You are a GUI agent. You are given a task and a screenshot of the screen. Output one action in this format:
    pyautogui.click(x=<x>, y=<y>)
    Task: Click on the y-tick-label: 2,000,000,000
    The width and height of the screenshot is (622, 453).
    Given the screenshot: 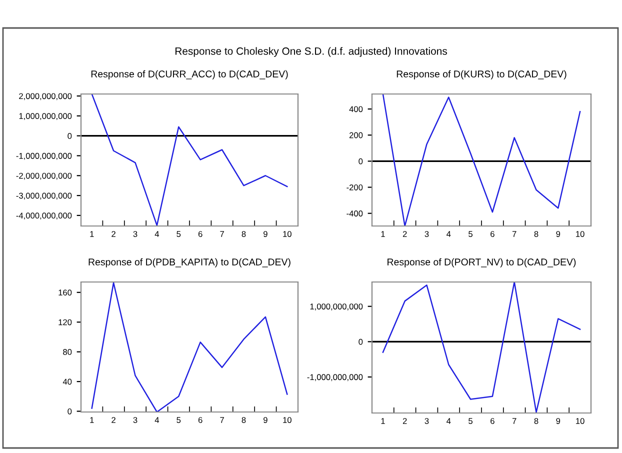 What is the action you would take?
    pyautogui.click(x=45, y=96)
    